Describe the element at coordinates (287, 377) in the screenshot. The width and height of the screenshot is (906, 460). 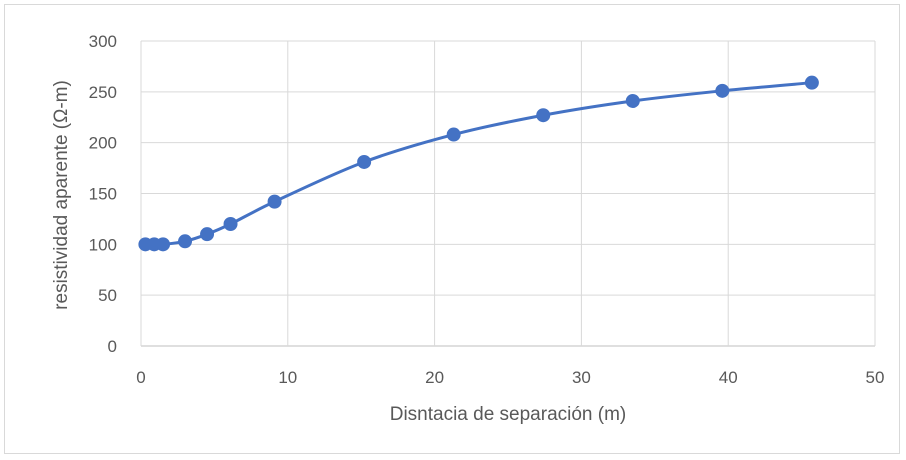
I see `x-tick-label: 10` at that location.